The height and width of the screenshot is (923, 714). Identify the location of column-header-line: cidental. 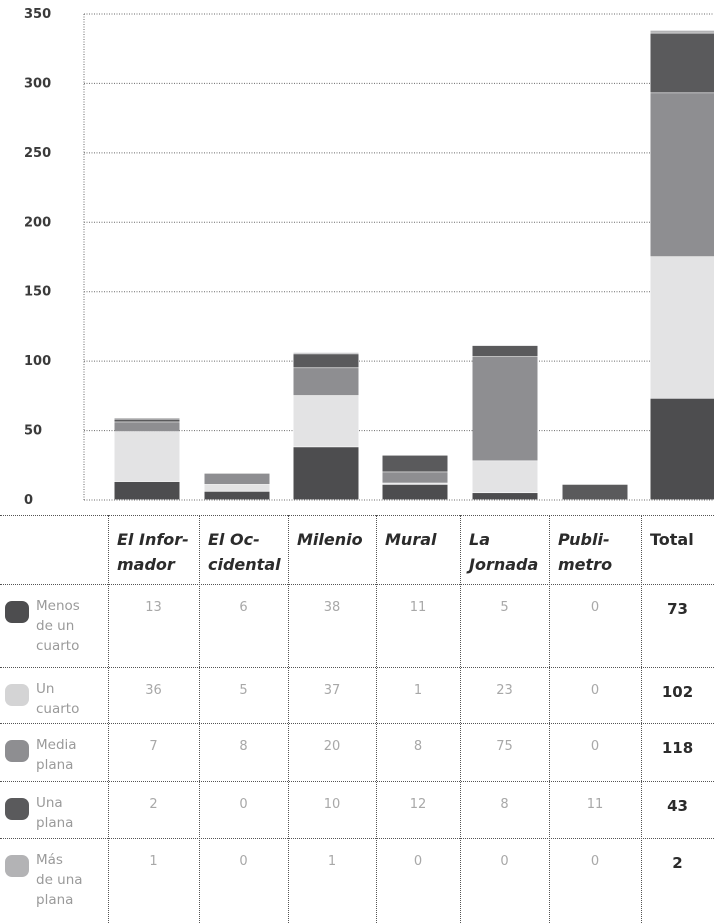
(244, 564).